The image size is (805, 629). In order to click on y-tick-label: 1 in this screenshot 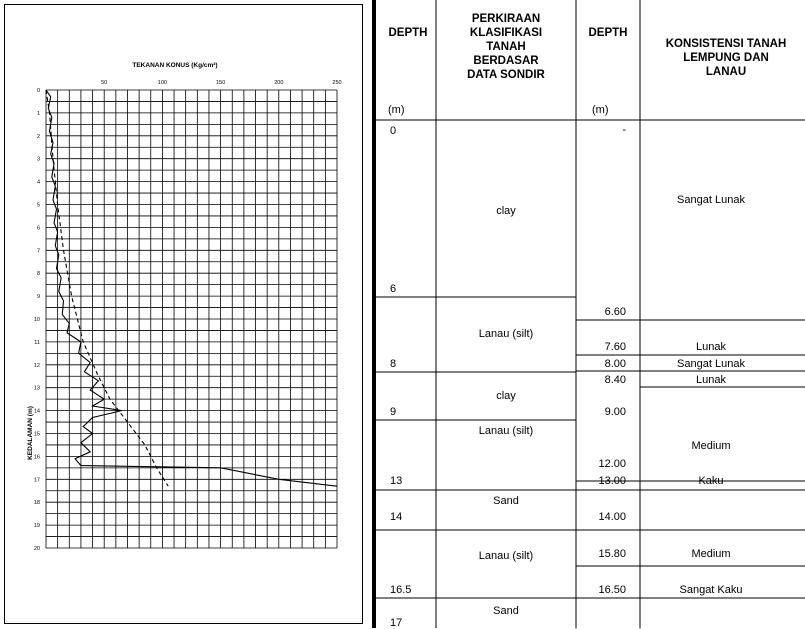, I will do `click(38, 114)`.